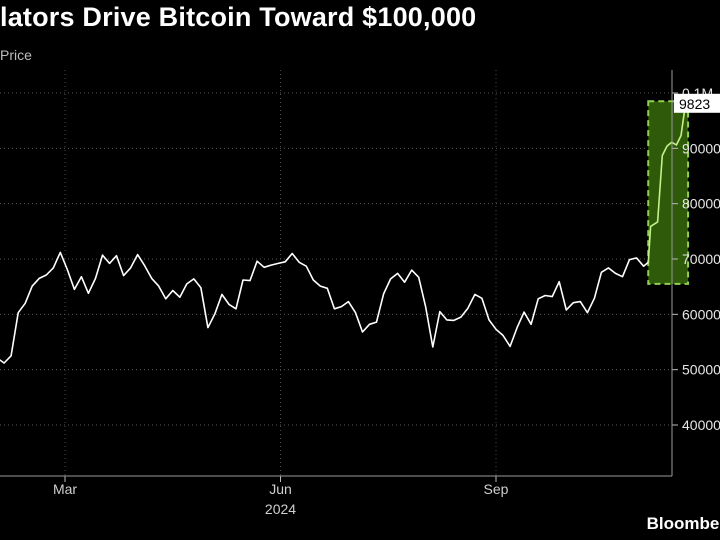 The height and width of the screenshot is (540, 720). Describe the element at coordinates (667, 182) in the screenshot. I see `price-series-line-highlighted` at that location.